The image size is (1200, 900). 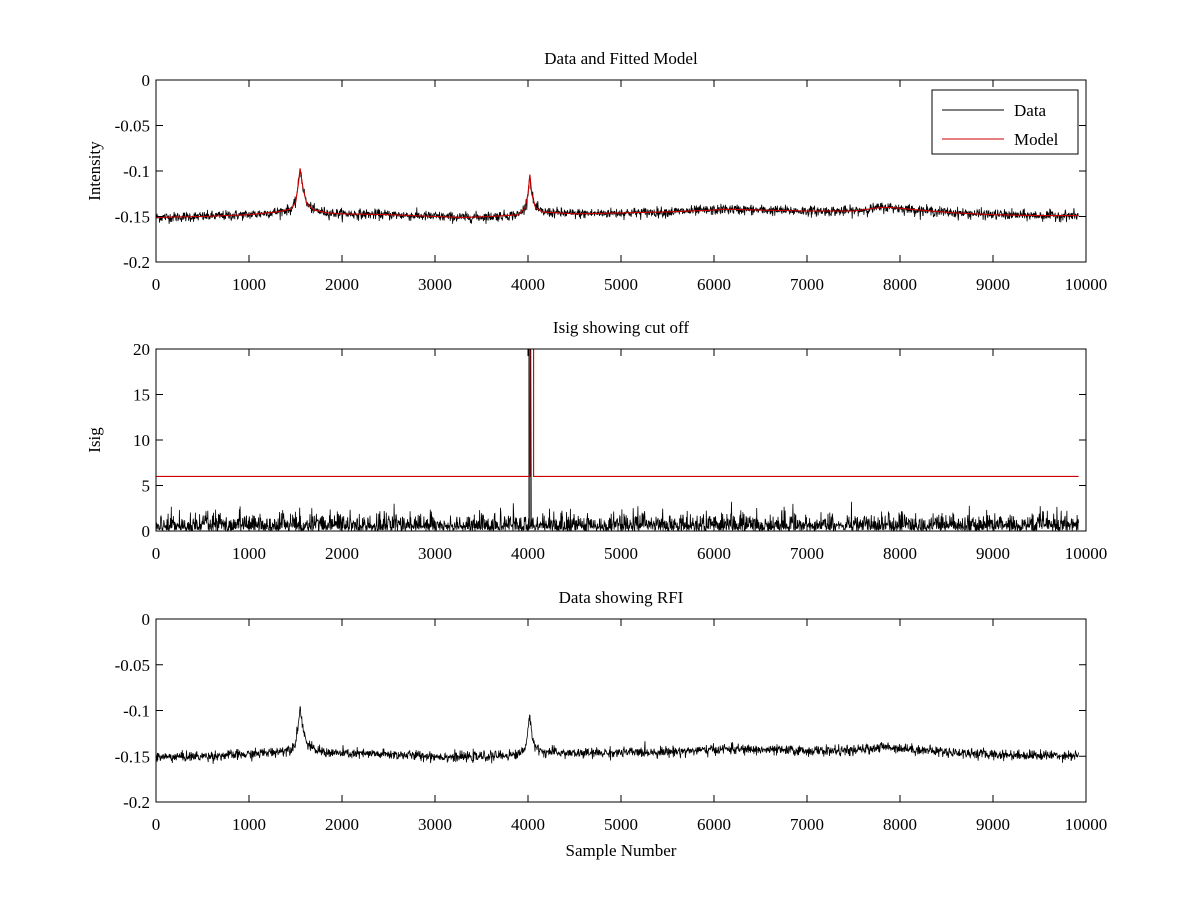 What do you see at coordinates (141, 349) in the screenshot?
I see `y-tick-label: 20` at bounding box center [141, 349].